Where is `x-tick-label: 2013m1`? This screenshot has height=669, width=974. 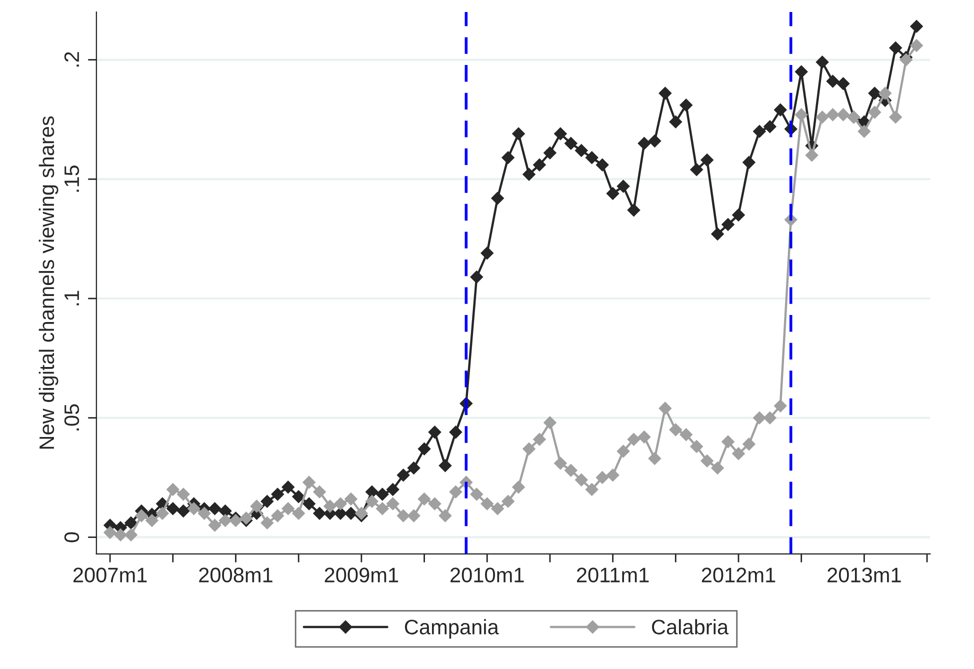 x-tick-label: 2013m1 is located at coordinates (864, 575).